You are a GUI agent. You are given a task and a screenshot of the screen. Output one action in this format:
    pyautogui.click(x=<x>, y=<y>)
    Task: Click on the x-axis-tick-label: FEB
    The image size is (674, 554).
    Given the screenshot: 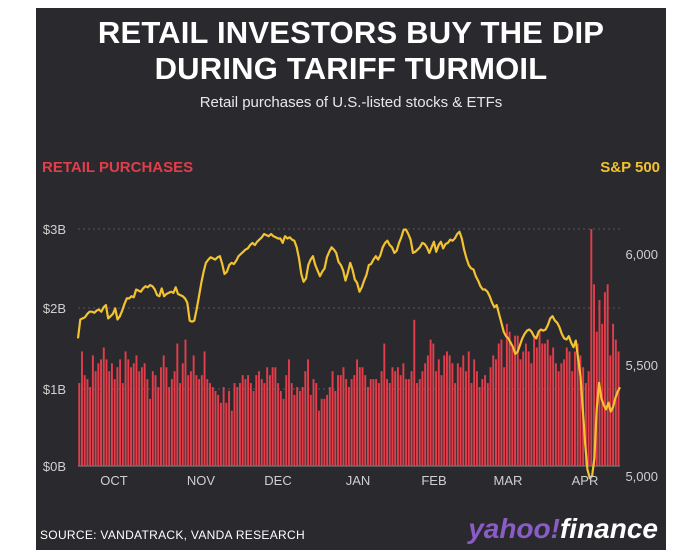 What is the action you would take?
    pyautogui.click(x=433, y=480)
    